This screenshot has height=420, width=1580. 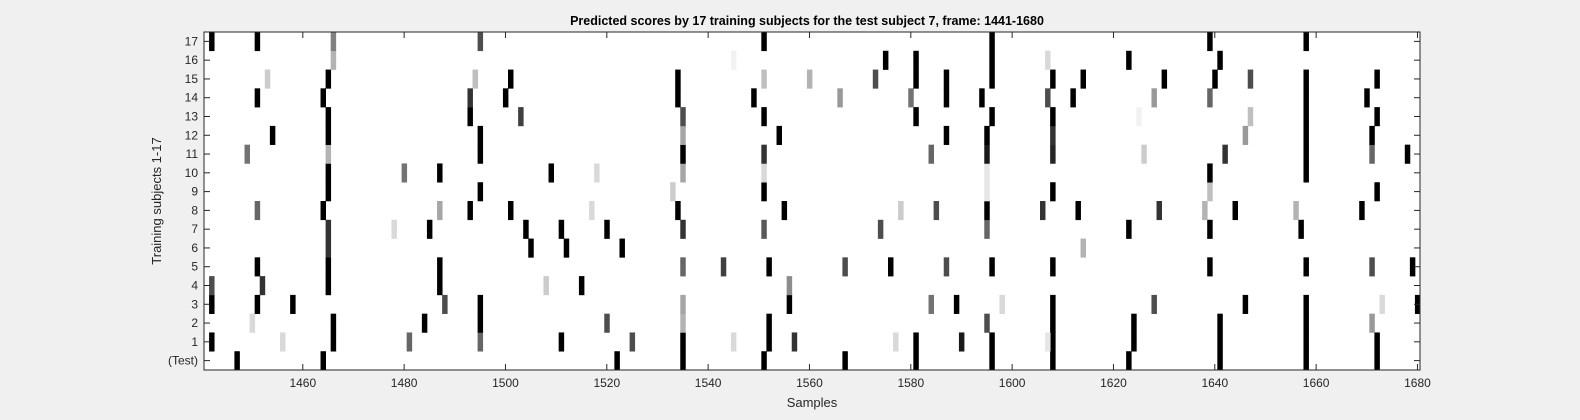 I want to click on x-tick-label: 1540, so click(x=708, y=383).